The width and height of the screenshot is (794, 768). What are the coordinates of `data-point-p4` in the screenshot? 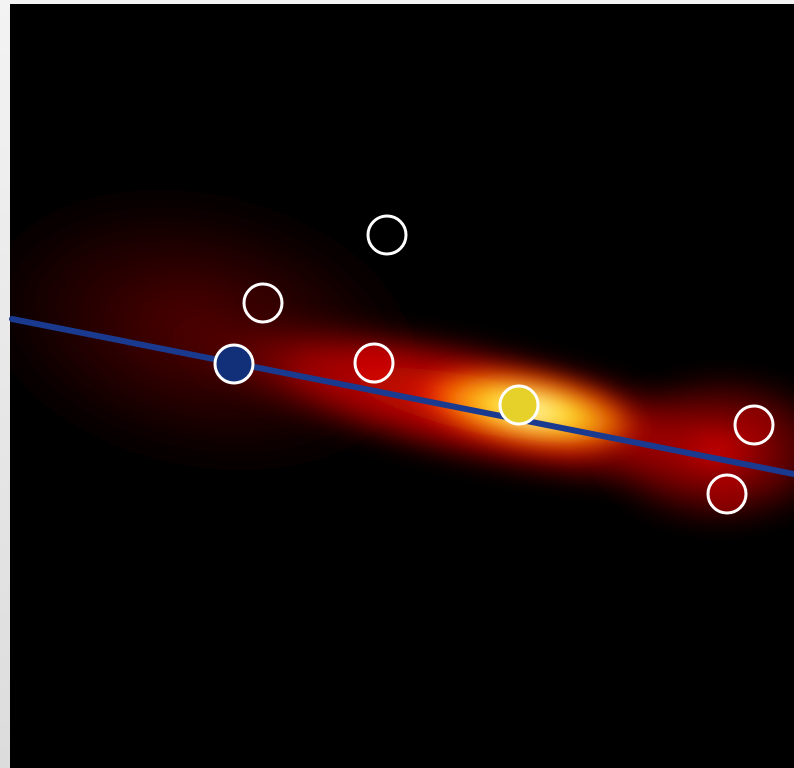 It's located at (374, 363).